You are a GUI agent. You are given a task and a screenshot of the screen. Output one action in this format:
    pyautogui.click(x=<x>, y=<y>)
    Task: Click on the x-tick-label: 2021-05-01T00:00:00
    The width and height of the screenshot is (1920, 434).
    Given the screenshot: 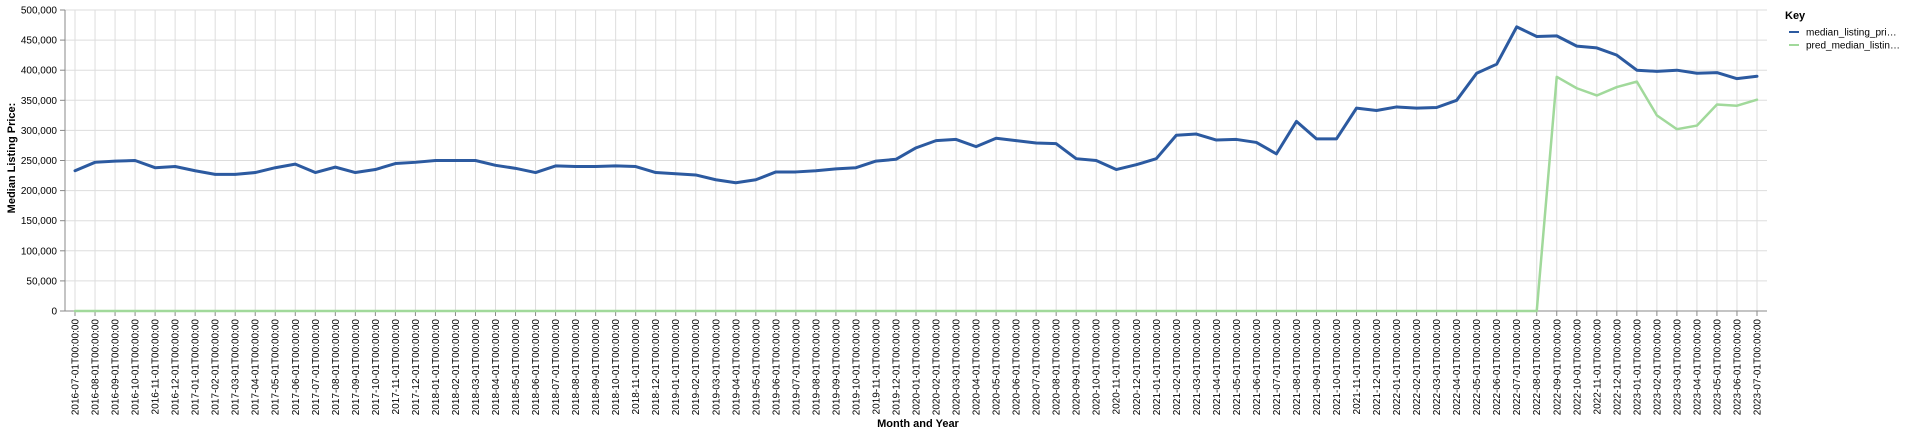 What is the action you would take?
    pyautogui.click(x=1237, y=367)
    